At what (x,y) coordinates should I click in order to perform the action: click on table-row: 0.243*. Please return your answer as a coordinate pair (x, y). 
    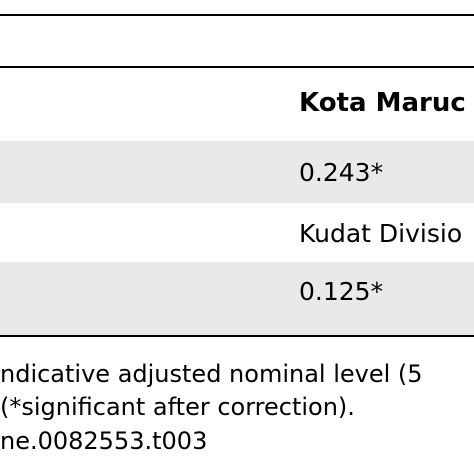
    Looking at the image, I should click on (237, 172).